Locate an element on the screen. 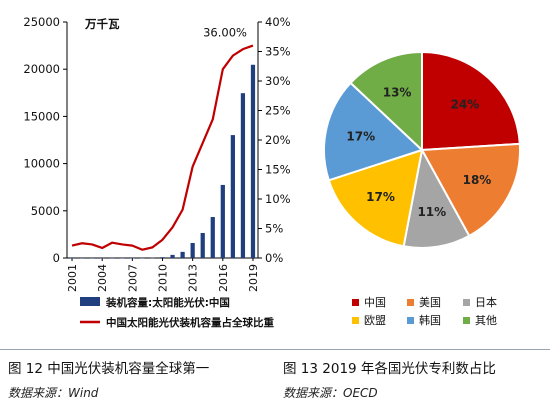  left-figure-caption: 图 12 中国光伏装机容量全球第一 is located at coordinates (109, 369).